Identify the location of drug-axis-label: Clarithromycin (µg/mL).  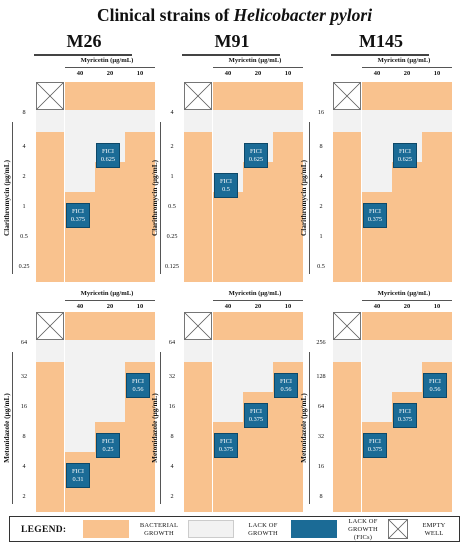
(303, 198).